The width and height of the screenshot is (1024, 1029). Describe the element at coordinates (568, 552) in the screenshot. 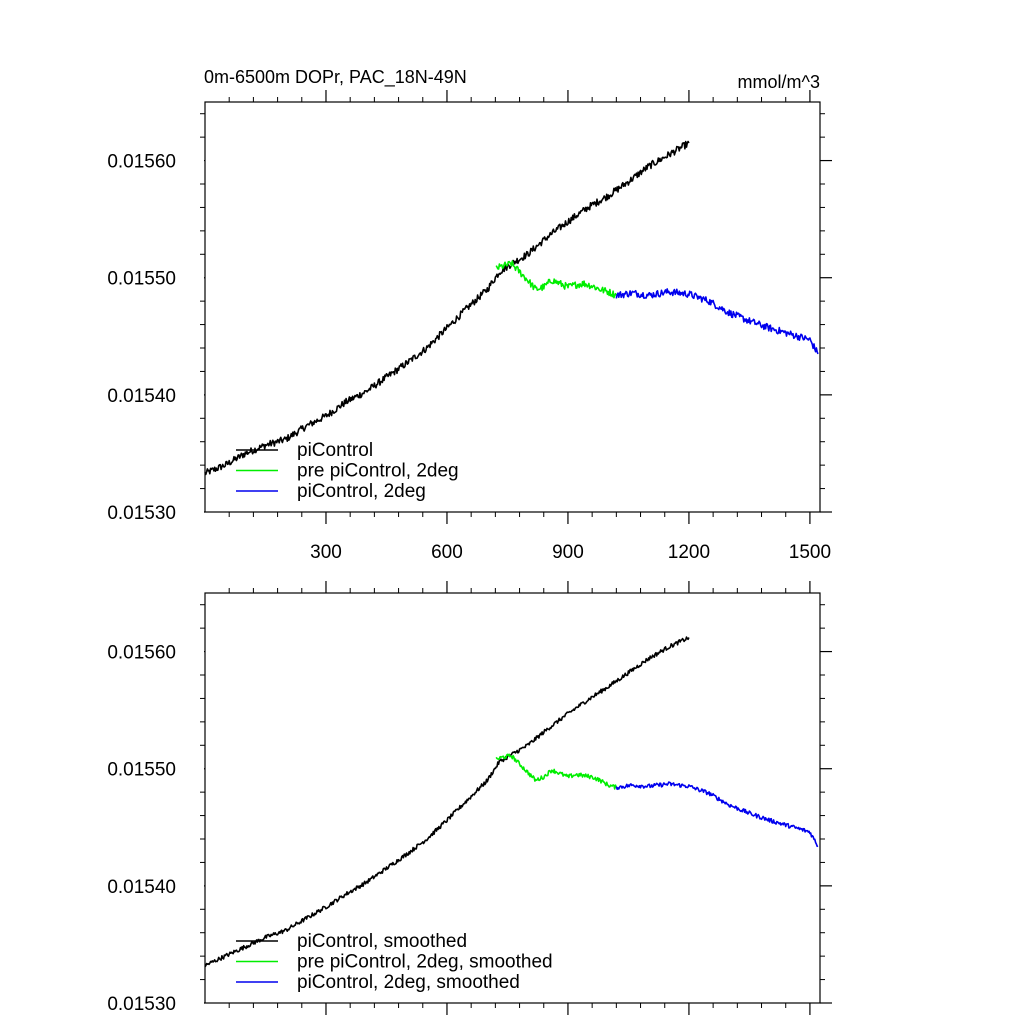

I see `x-tick-label: 900` at that location.